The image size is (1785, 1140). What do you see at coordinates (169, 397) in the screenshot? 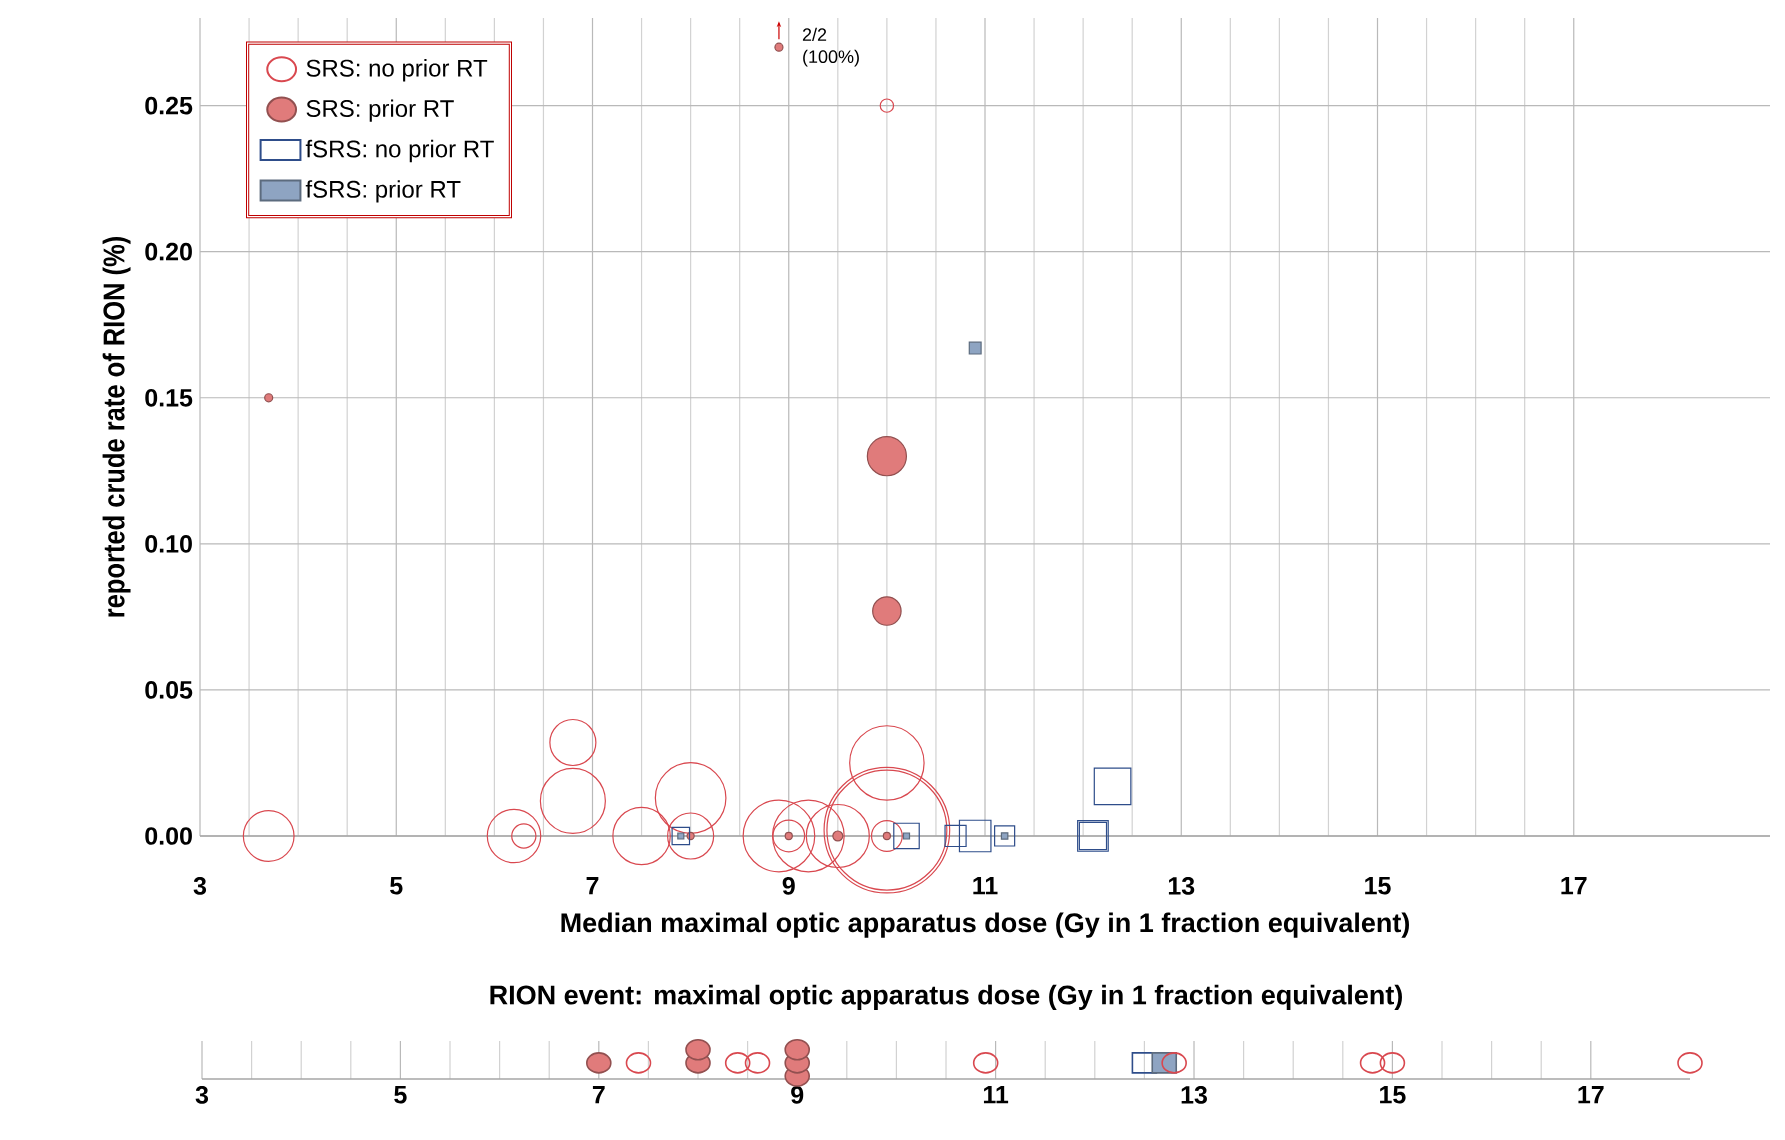
I see `y-tick-label: 0.15` at bounding box center [169, 397].